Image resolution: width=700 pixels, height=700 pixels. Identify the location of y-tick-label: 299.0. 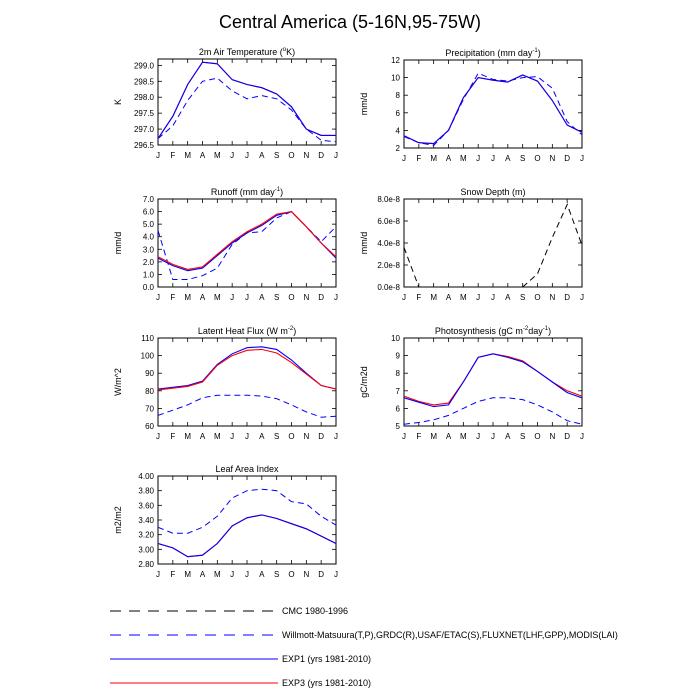
(144, 65).